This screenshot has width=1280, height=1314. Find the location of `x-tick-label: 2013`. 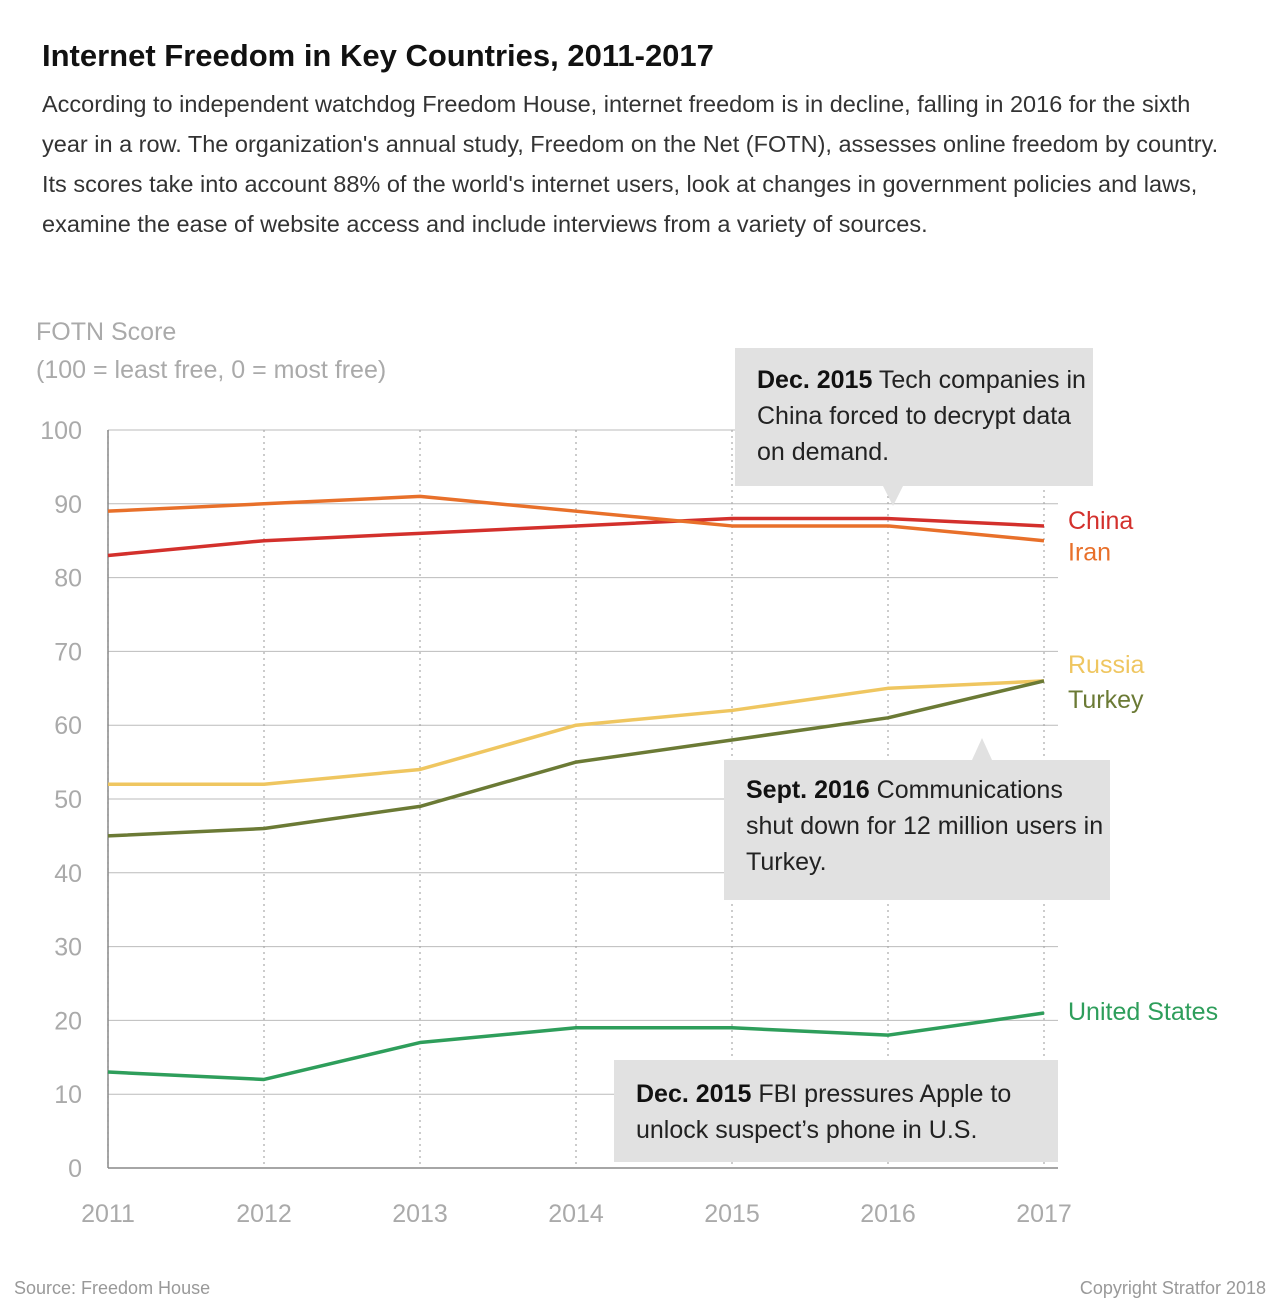

x-tick-label: 2013 is located at coordinates (420, 1214).